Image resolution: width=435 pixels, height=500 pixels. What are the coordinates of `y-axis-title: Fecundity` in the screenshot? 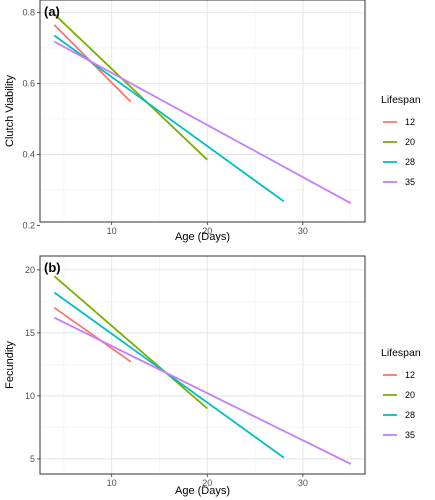 It's located at (10, 365).